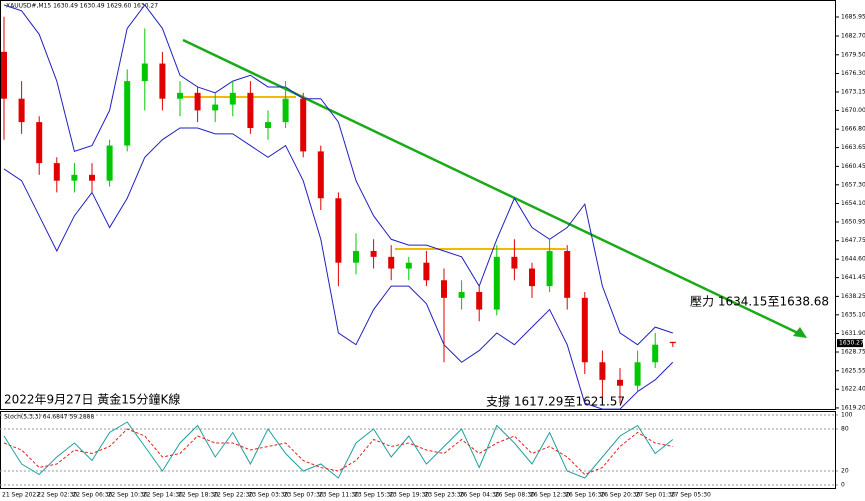 Image resolution: width=865 pixels, height=501 pixels. What do you see at coordinates (853, 407) in the screenshot?
I see `y-tick-label: 1619.20` at bounding box center [853, 407].